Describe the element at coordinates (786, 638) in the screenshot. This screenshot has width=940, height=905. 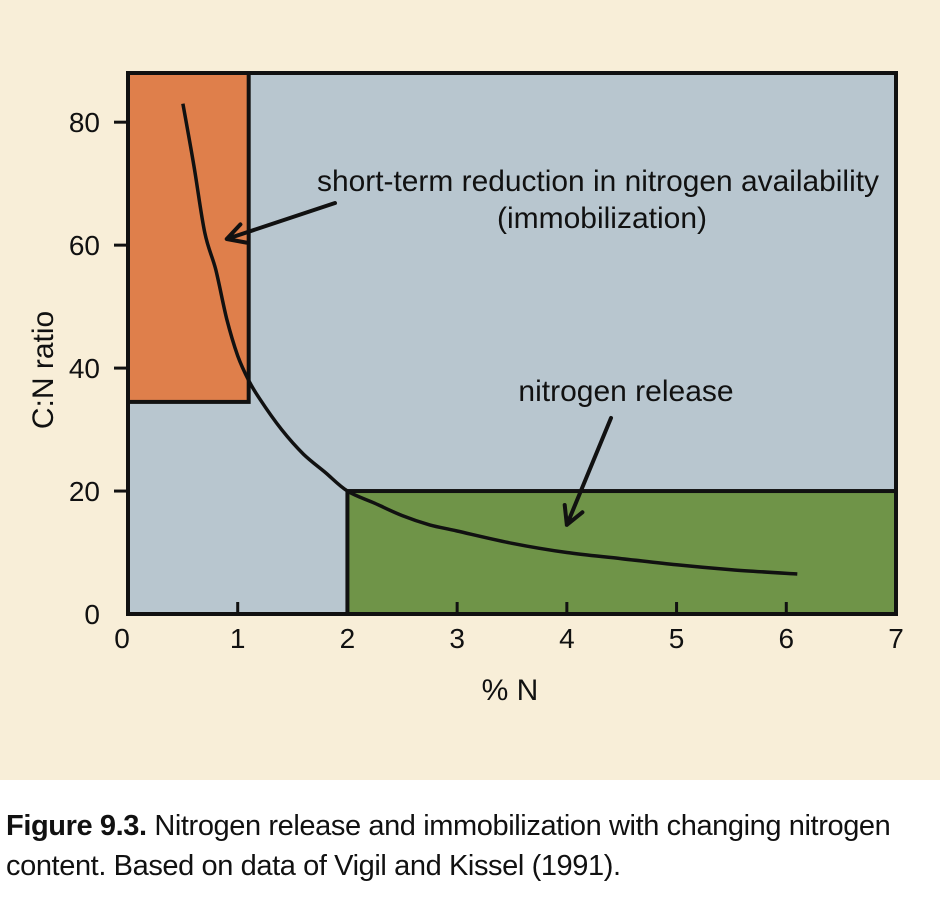
I see `x-tick-label: 6` at that location.